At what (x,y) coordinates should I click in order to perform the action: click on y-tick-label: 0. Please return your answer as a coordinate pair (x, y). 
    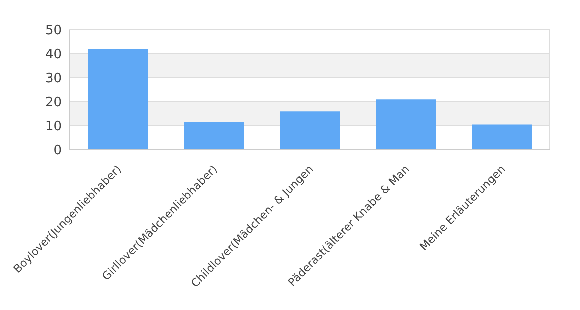
    Looking at the image, I should click on (58, 151).